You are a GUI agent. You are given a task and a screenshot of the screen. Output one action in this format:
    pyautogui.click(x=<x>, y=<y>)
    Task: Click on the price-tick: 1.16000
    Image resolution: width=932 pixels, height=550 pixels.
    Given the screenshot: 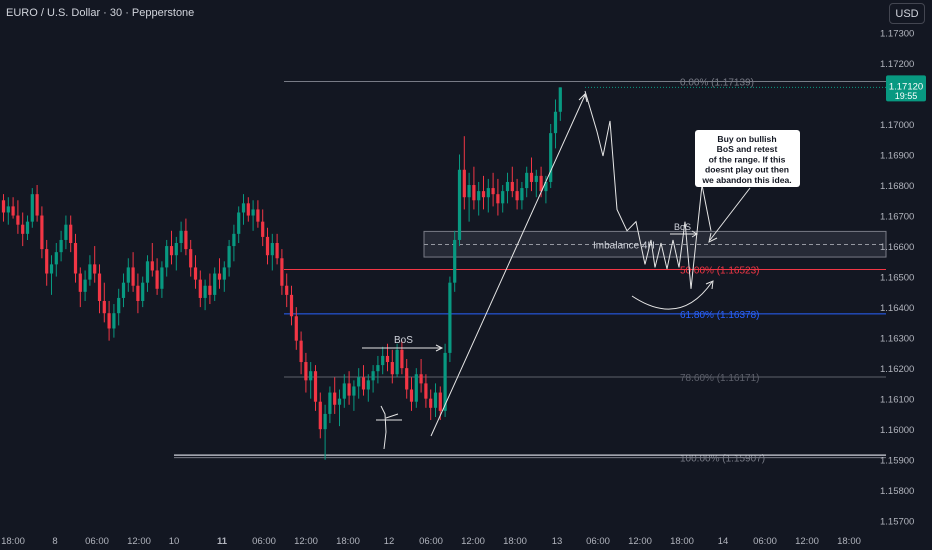 What is the action you would take?
    pyautogui.click(x=897, y=430)
    